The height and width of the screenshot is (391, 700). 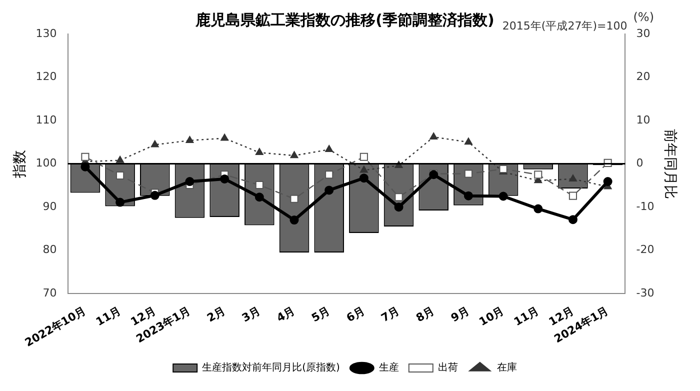 I want to click on y-tick-label: 100, so click(x=46, y=163).